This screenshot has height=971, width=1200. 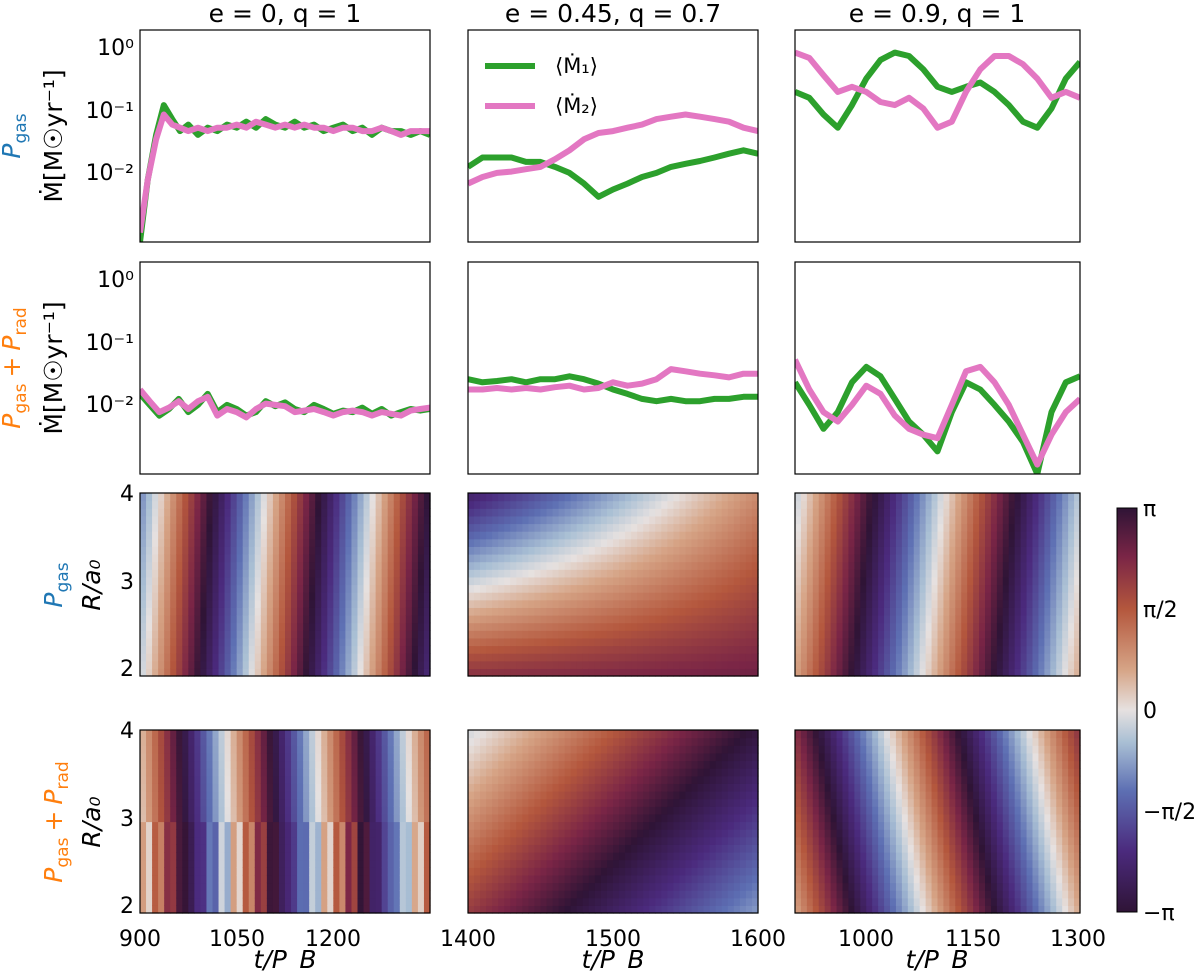 What do you see at coordinates (63, 775) in the screenshot?
I see `row-label-3-sub2: rad` at bounding box center [63, 775].